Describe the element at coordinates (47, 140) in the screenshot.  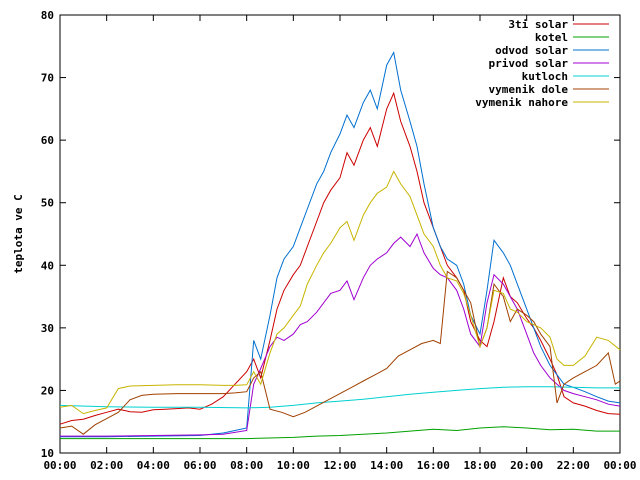
I see `y-tick-label: 60` at that location.